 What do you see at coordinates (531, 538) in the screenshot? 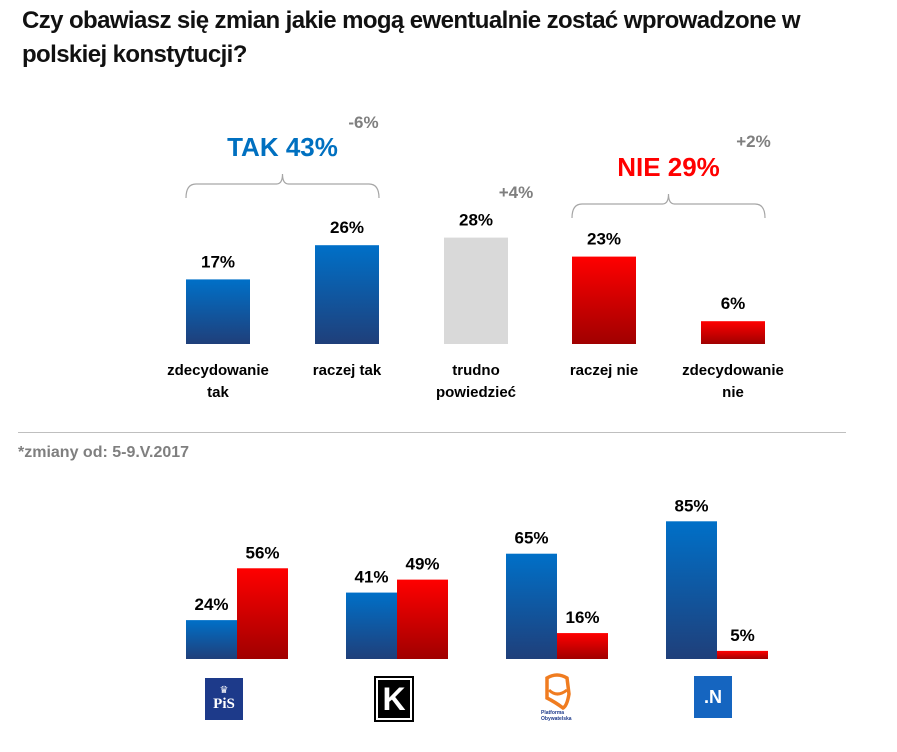
I see `value-label: 65%` at bounding box center [531, 538].